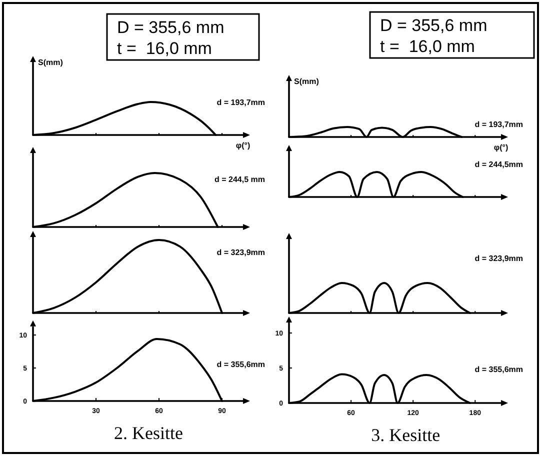 This screenshot has height=458, width=541. I want to click on text: d = 244,5 mm, so click(239, 179).